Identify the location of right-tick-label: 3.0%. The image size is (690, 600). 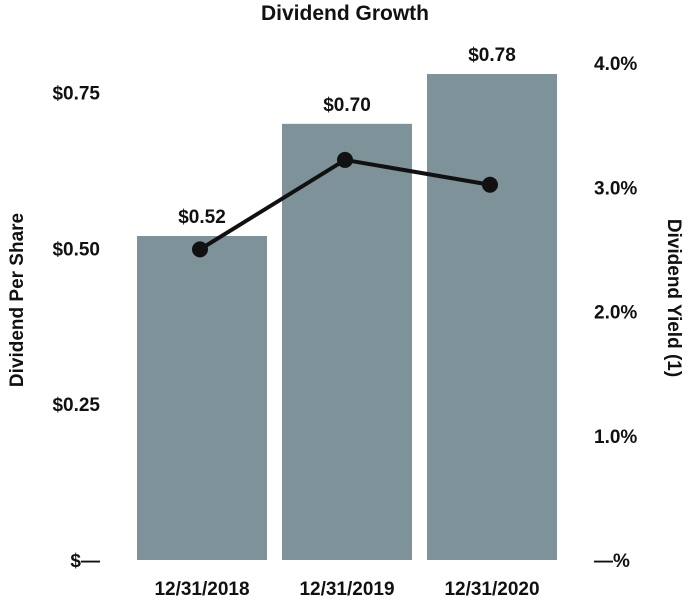
(615, 188).